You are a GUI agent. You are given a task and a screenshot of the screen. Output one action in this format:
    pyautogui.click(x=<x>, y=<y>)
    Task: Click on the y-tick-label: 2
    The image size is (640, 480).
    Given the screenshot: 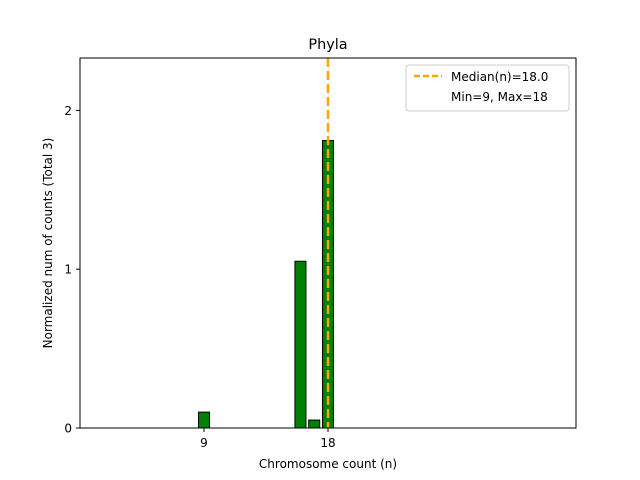 What is the action you would take?
    pyautogui.click(x=68, y=111)
    